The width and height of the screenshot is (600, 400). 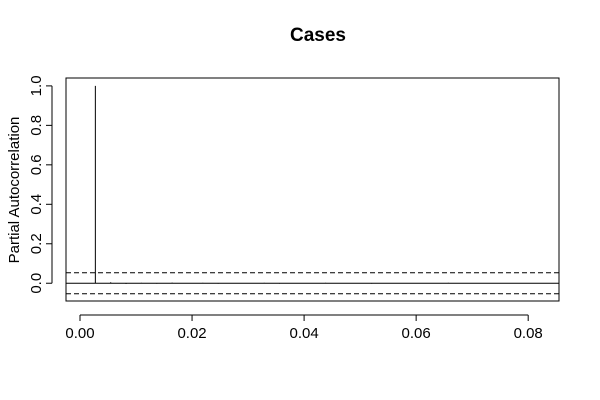 I want to click on x-tick-label: 0.08, so click(x=528, y=333).